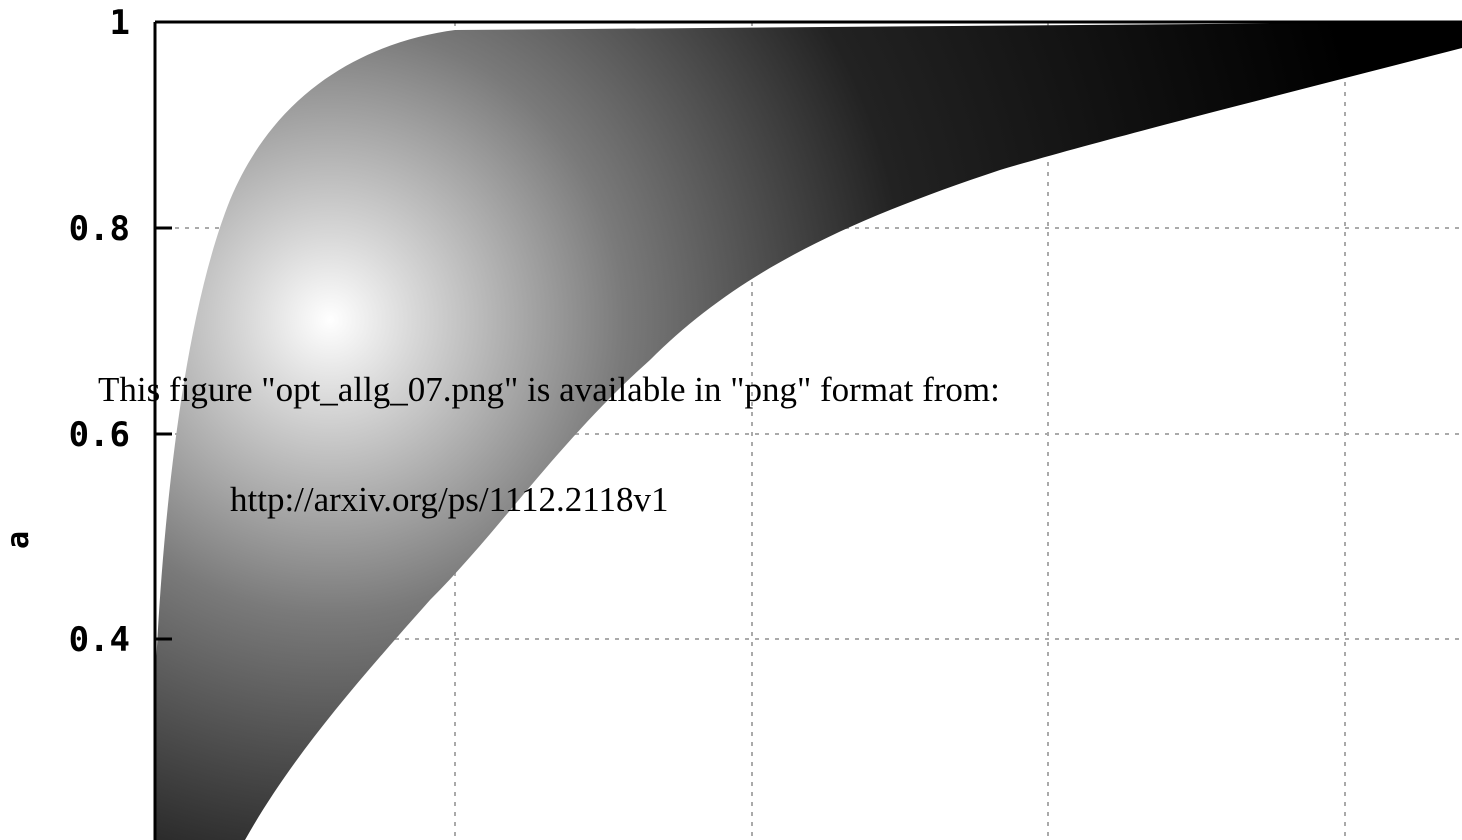  I want to click on y-ticks, so click(163, 433).